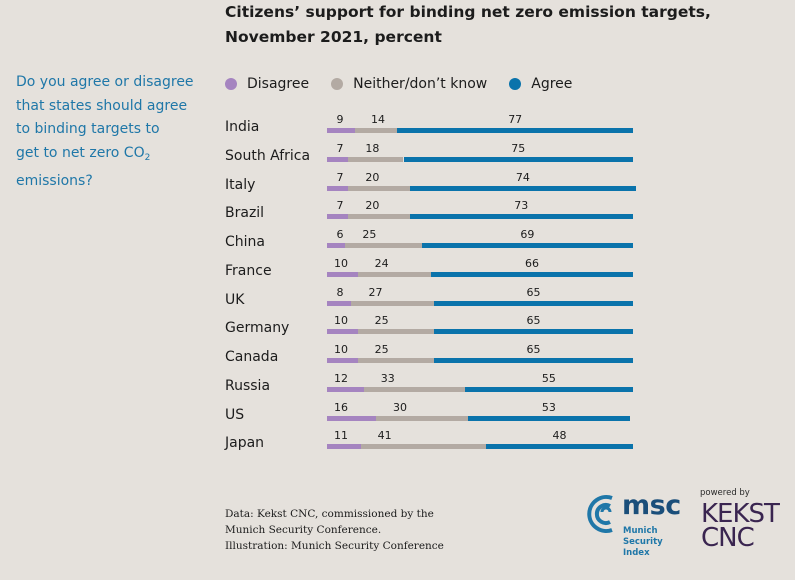  What do you see at coordinates (257, 328) in the screenshot?
I see `category-label: Germany` at bounding box center [257, 328].